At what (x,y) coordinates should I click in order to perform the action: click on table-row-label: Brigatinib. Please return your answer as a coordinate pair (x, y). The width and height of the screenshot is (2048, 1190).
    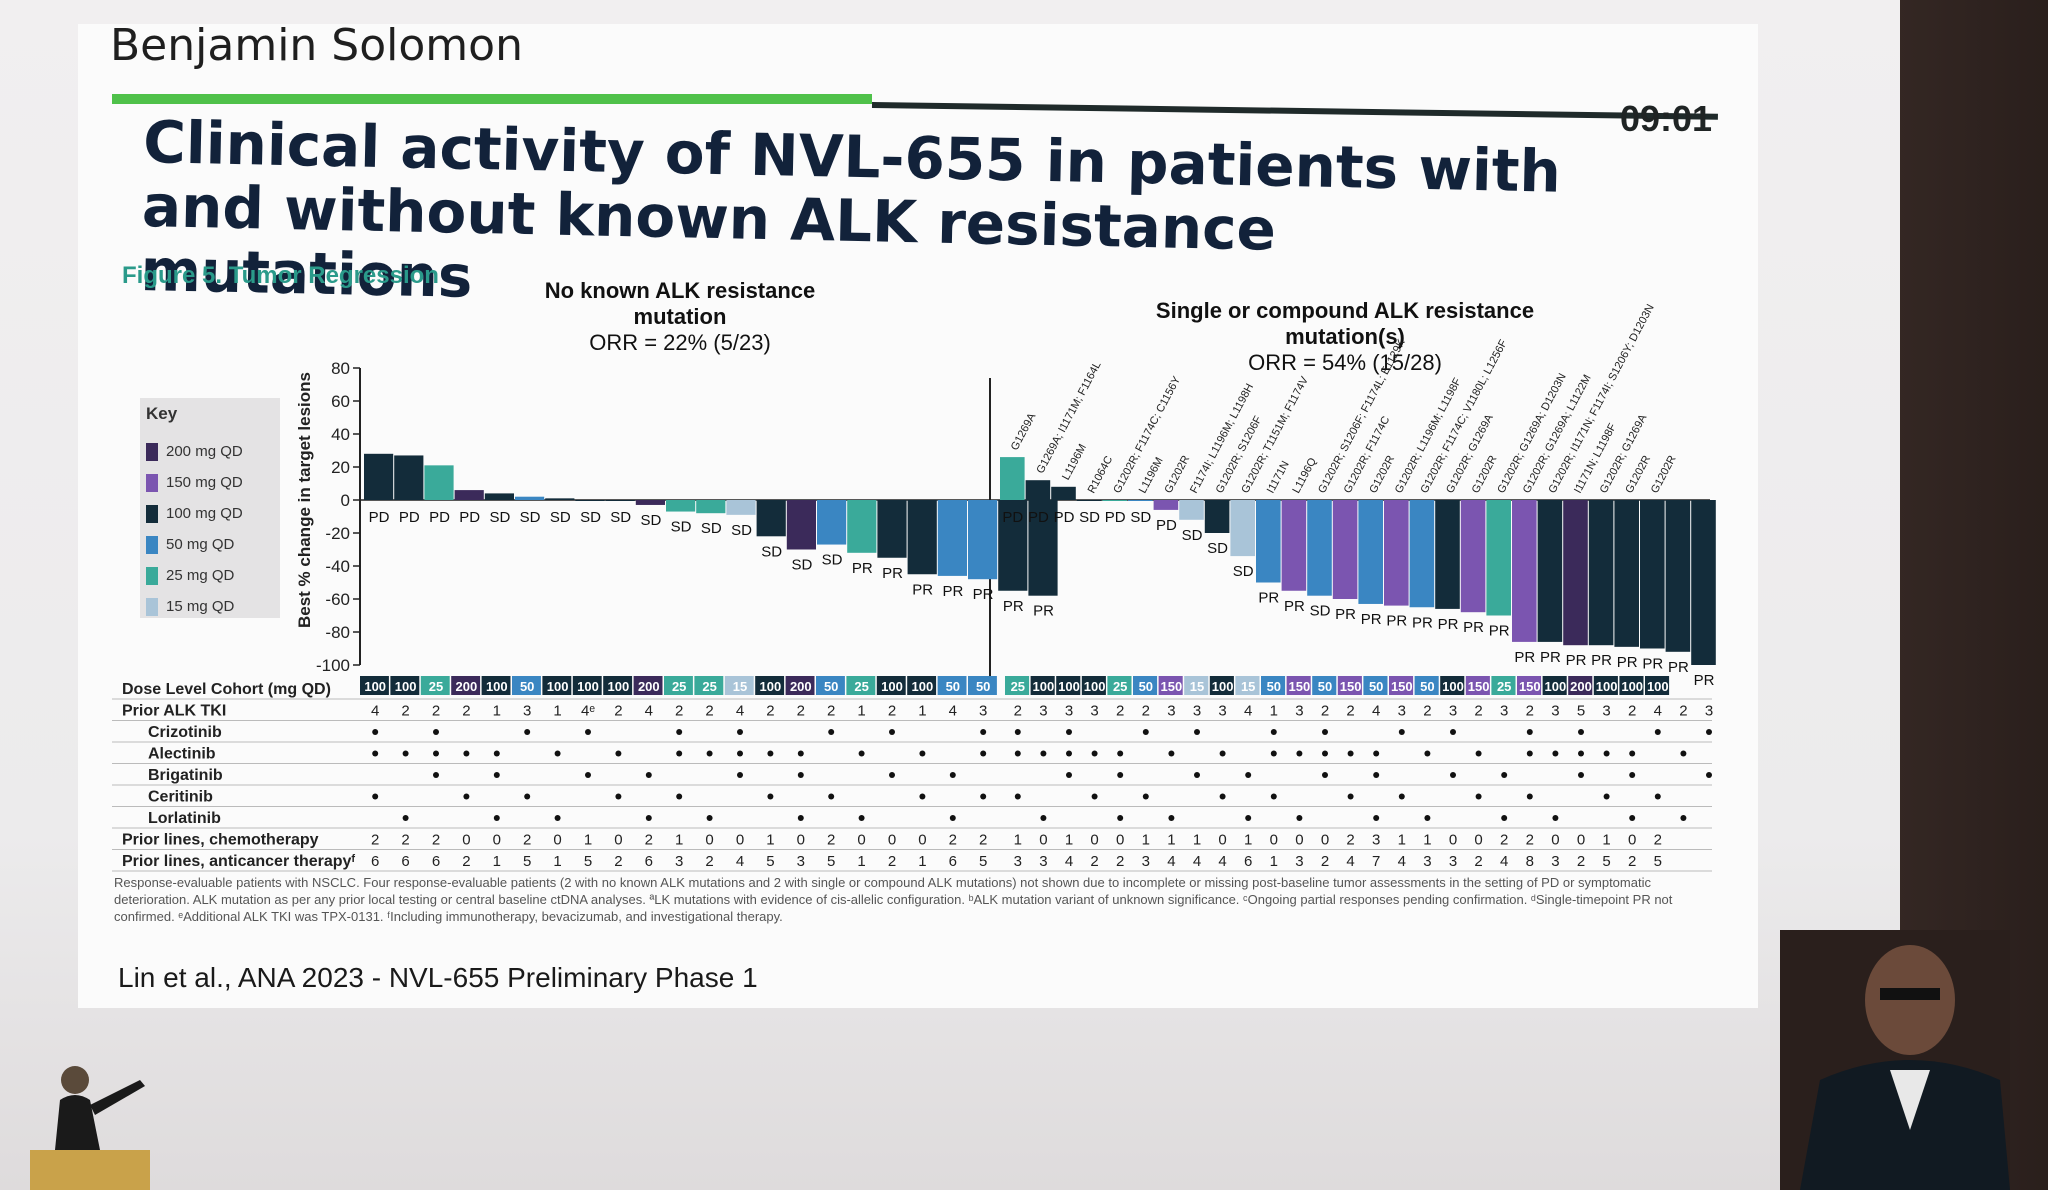
    Looking at the image, I should click on (185, 775).